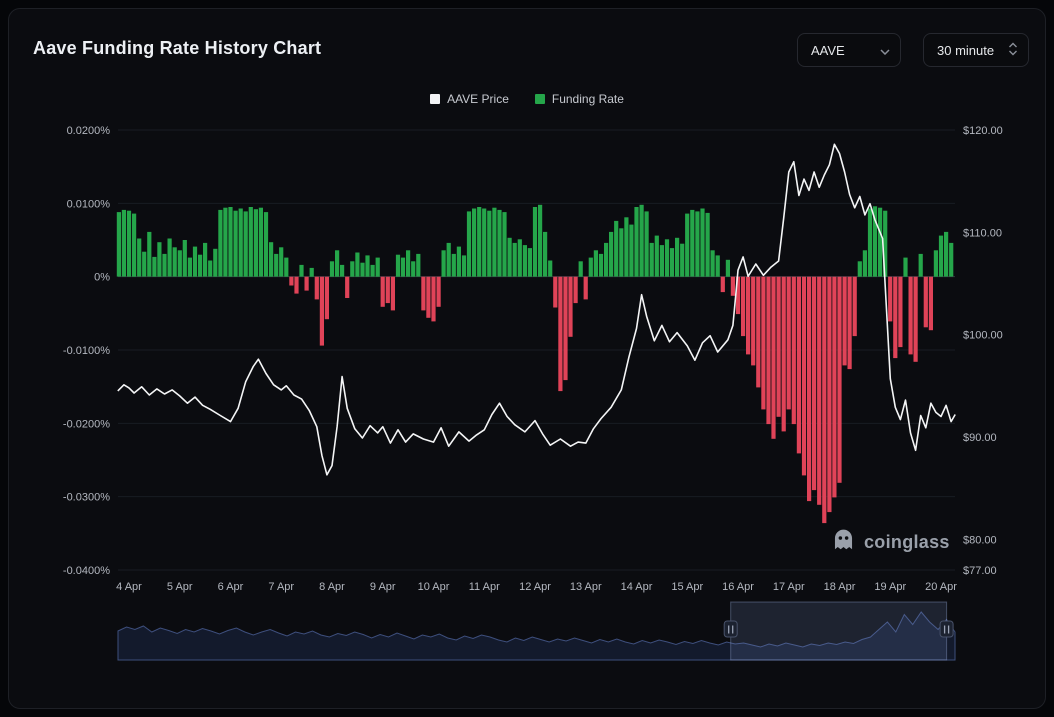  Describe the element at coordinates (102, 278) in the screenshot. I see `svg-text: 0%` at that location.